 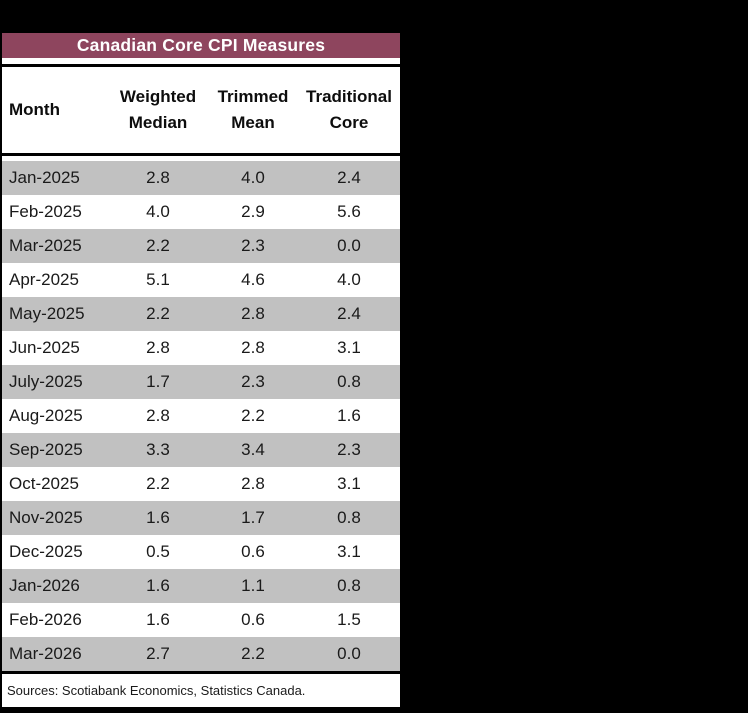 What do you see at coordinates (44, 177) in the screenshot?
I see `month-cell: Jan-2025` at bounding box center [44, 177].